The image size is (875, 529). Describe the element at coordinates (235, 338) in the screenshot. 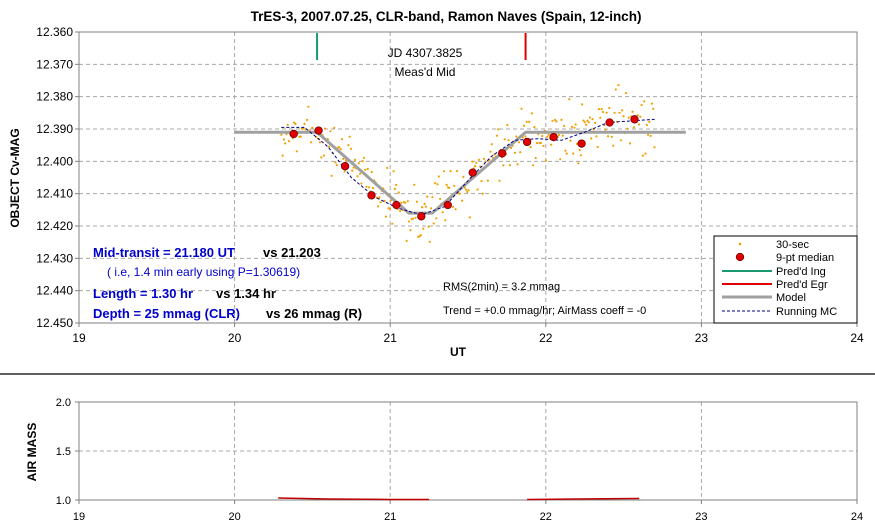

I see `x-tick-label: 20` at that location.